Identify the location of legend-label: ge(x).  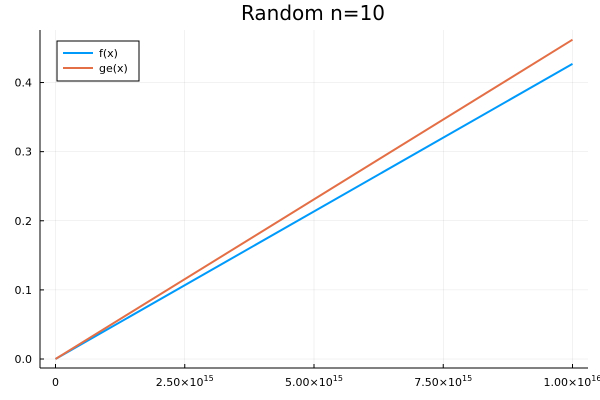
(113, 68).